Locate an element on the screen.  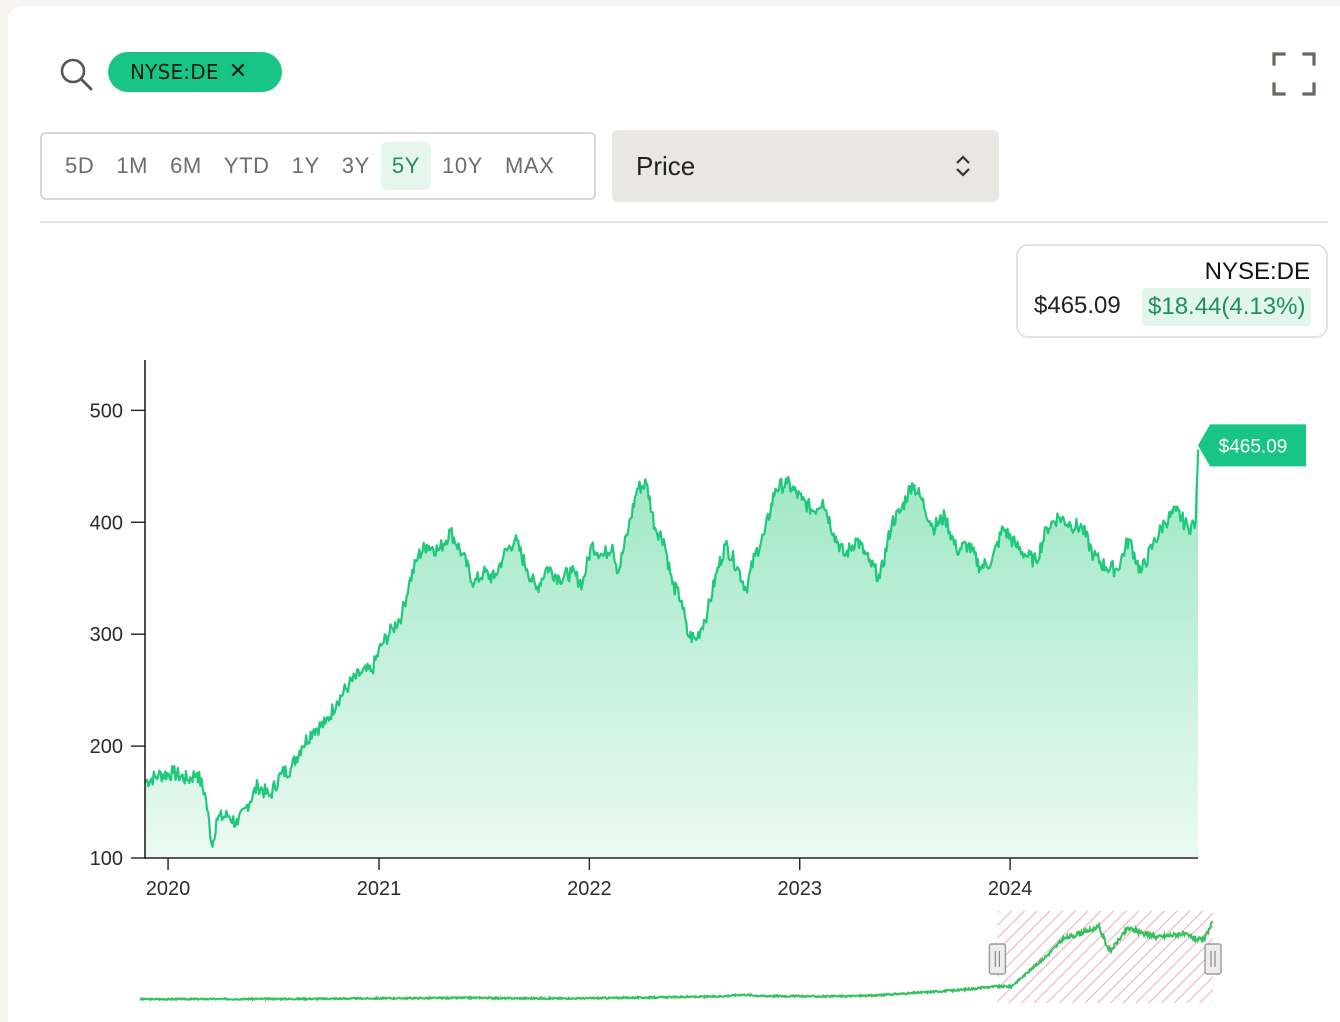
last-value-label: $465.09 is located at coordinates (1253, 446).